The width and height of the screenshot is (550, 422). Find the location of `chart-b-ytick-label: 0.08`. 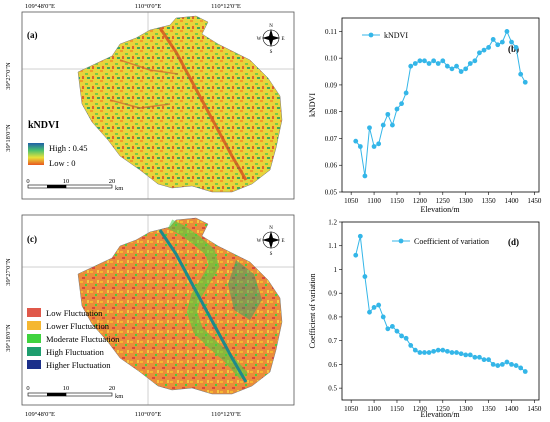

chart-b-ytick-label: 0.08 is located at coordinates (331, 112).